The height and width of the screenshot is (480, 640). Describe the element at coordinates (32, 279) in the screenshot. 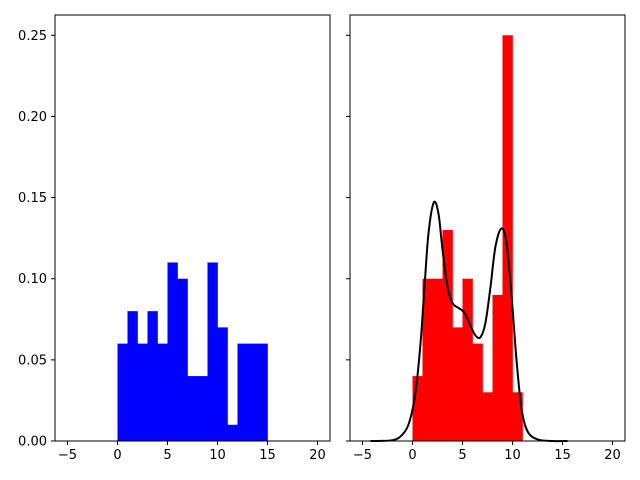

I see `y-tick-label: 0.10` at that location.